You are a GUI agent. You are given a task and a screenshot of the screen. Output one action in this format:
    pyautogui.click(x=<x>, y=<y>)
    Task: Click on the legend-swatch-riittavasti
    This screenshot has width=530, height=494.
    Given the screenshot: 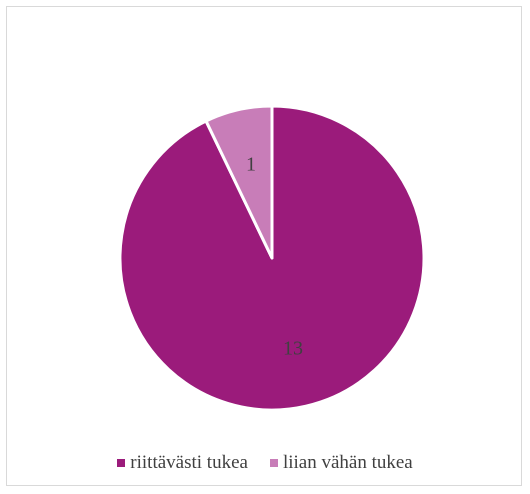 What is the action you would take?
    pyautogui.click(x=121, y=463)
    